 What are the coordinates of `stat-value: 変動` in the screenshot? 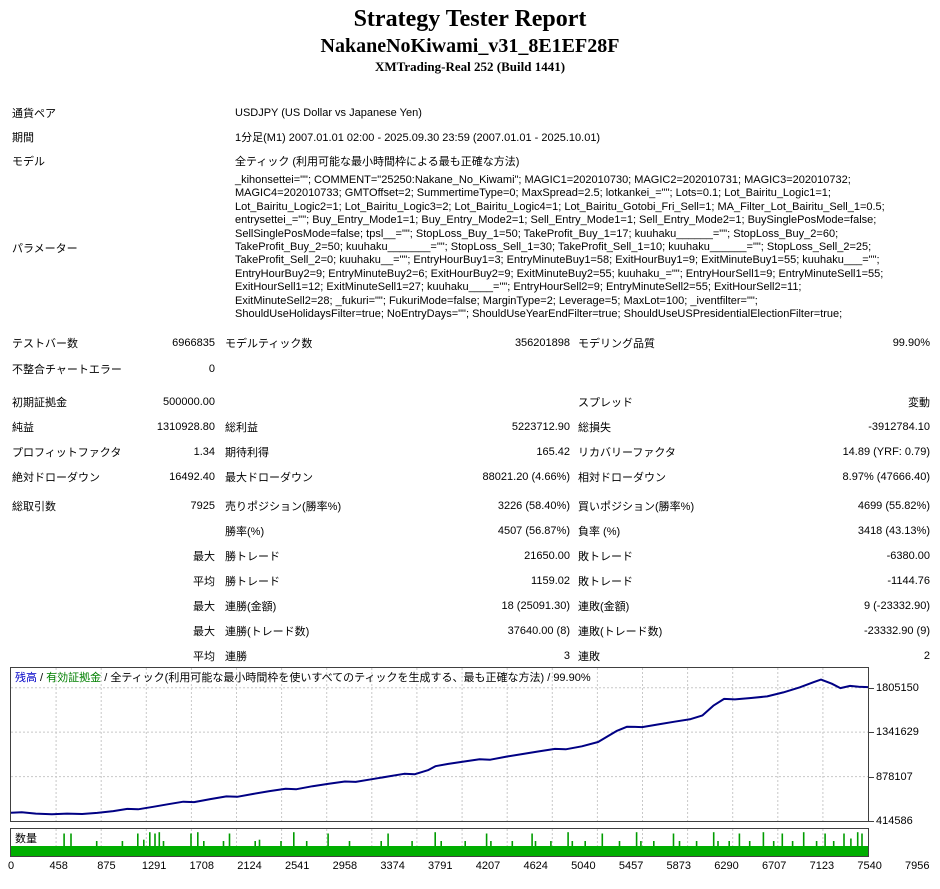 It's located at (919, 402).